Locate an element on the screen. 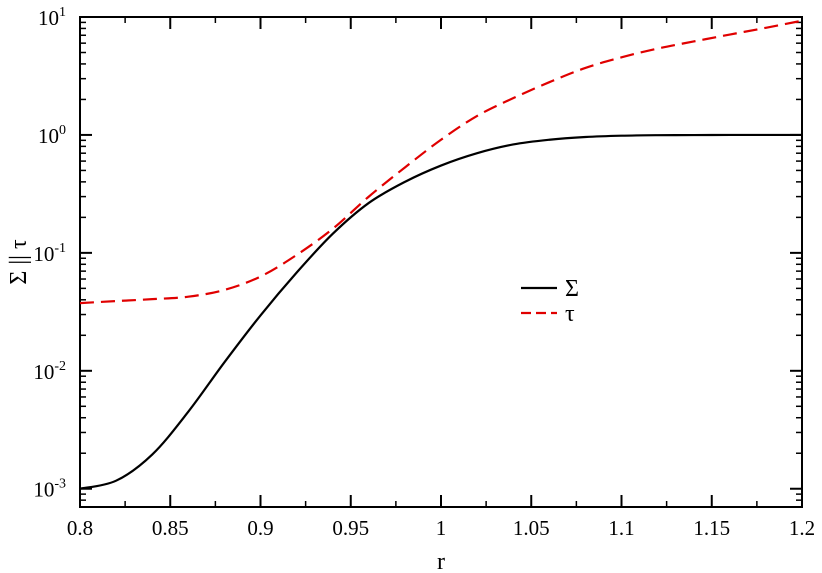 This screenshot has height=573, width=822. x-tick-label: 1.2 is located at coordinates (802, 528).